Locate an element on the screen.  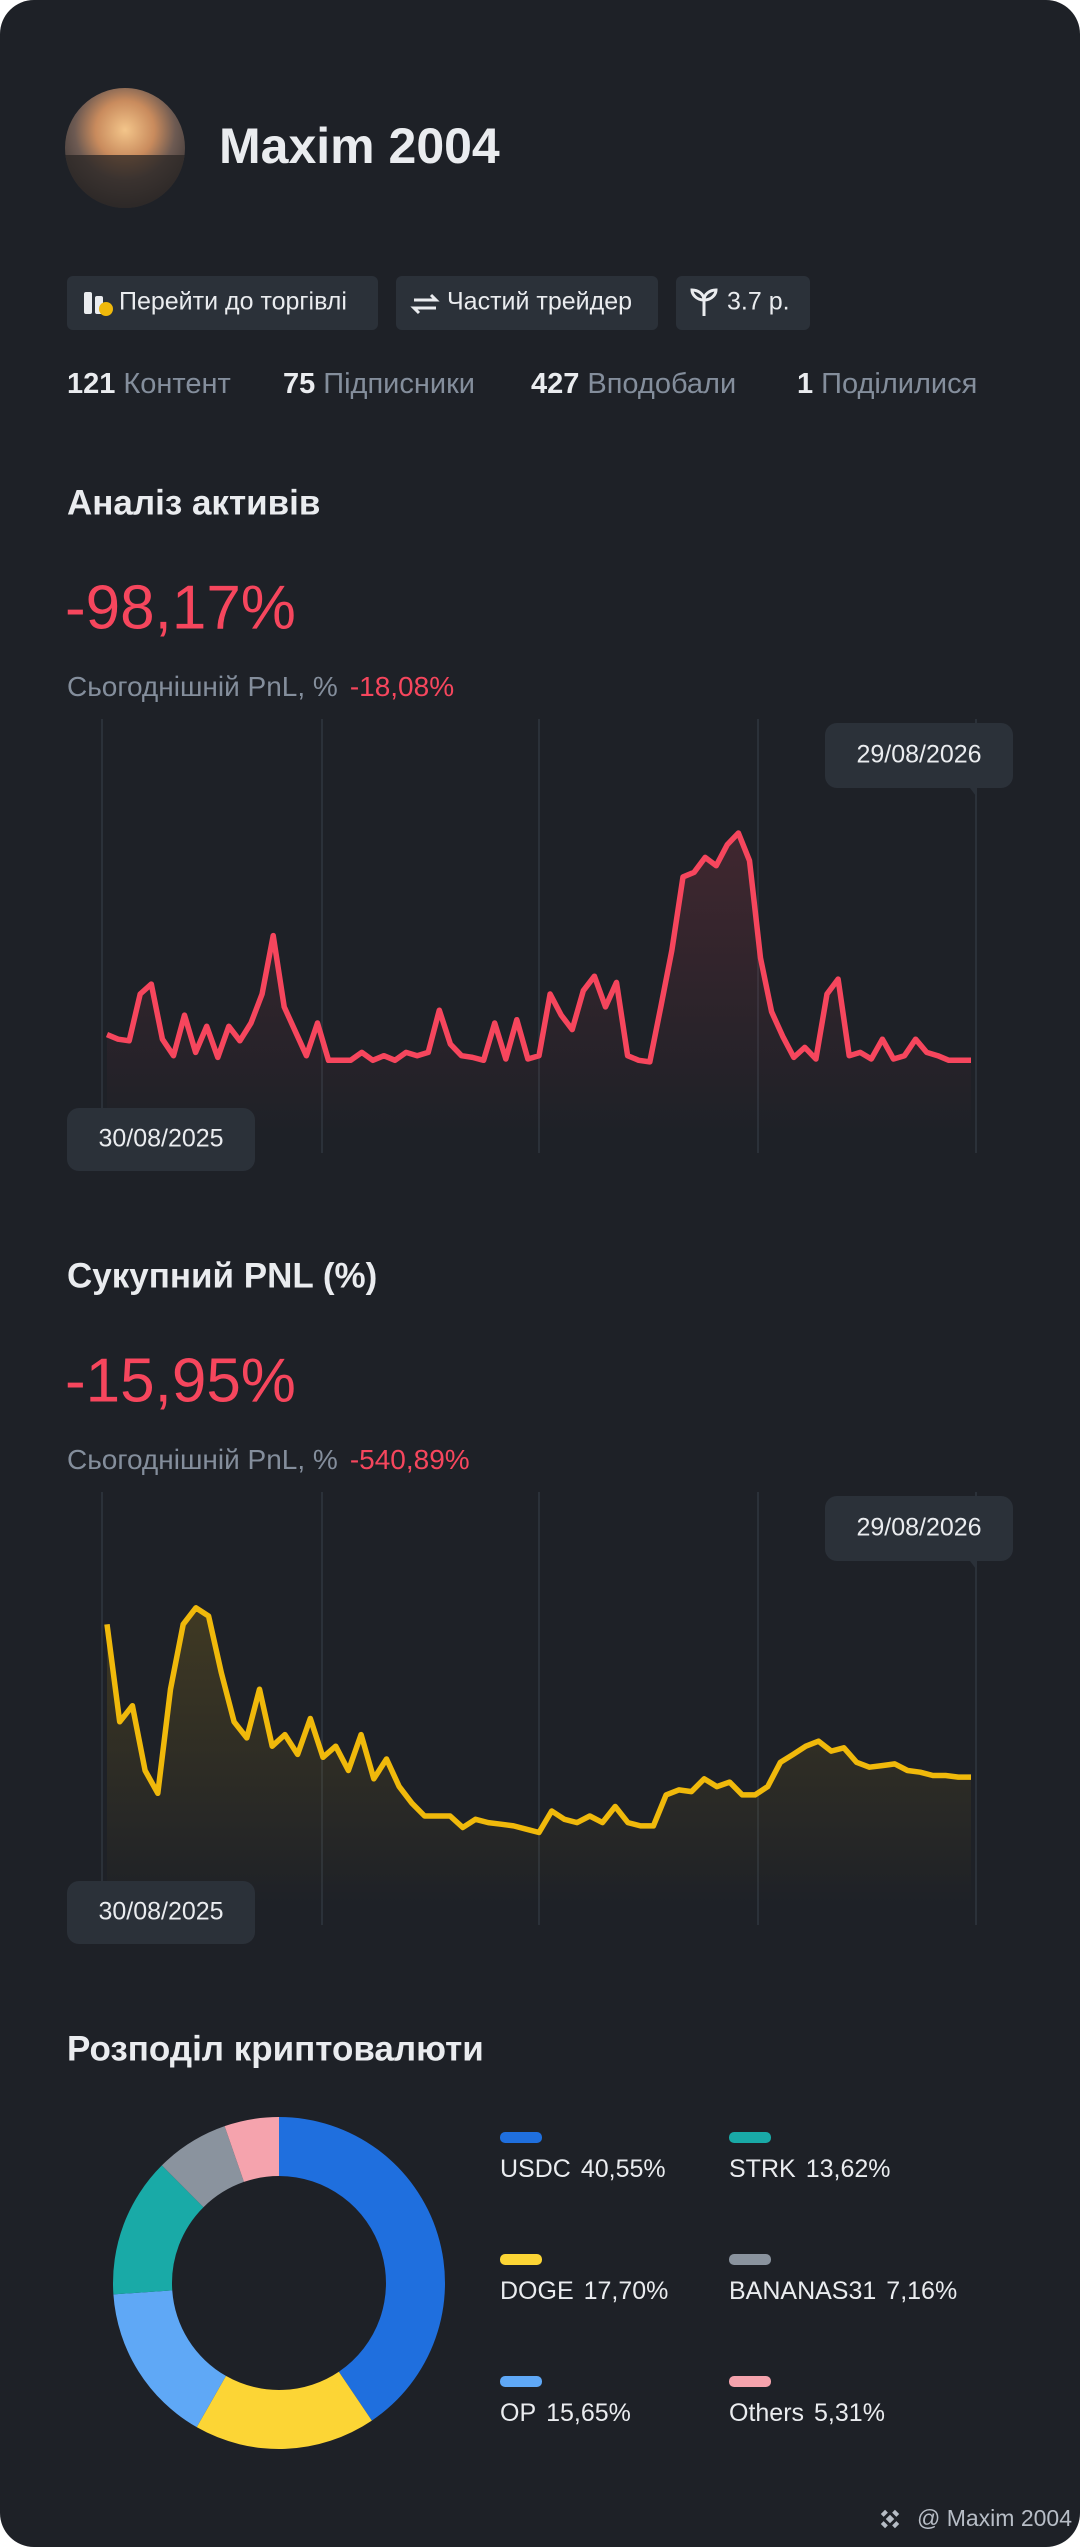
age-badge is located at coordinates (743, 303).